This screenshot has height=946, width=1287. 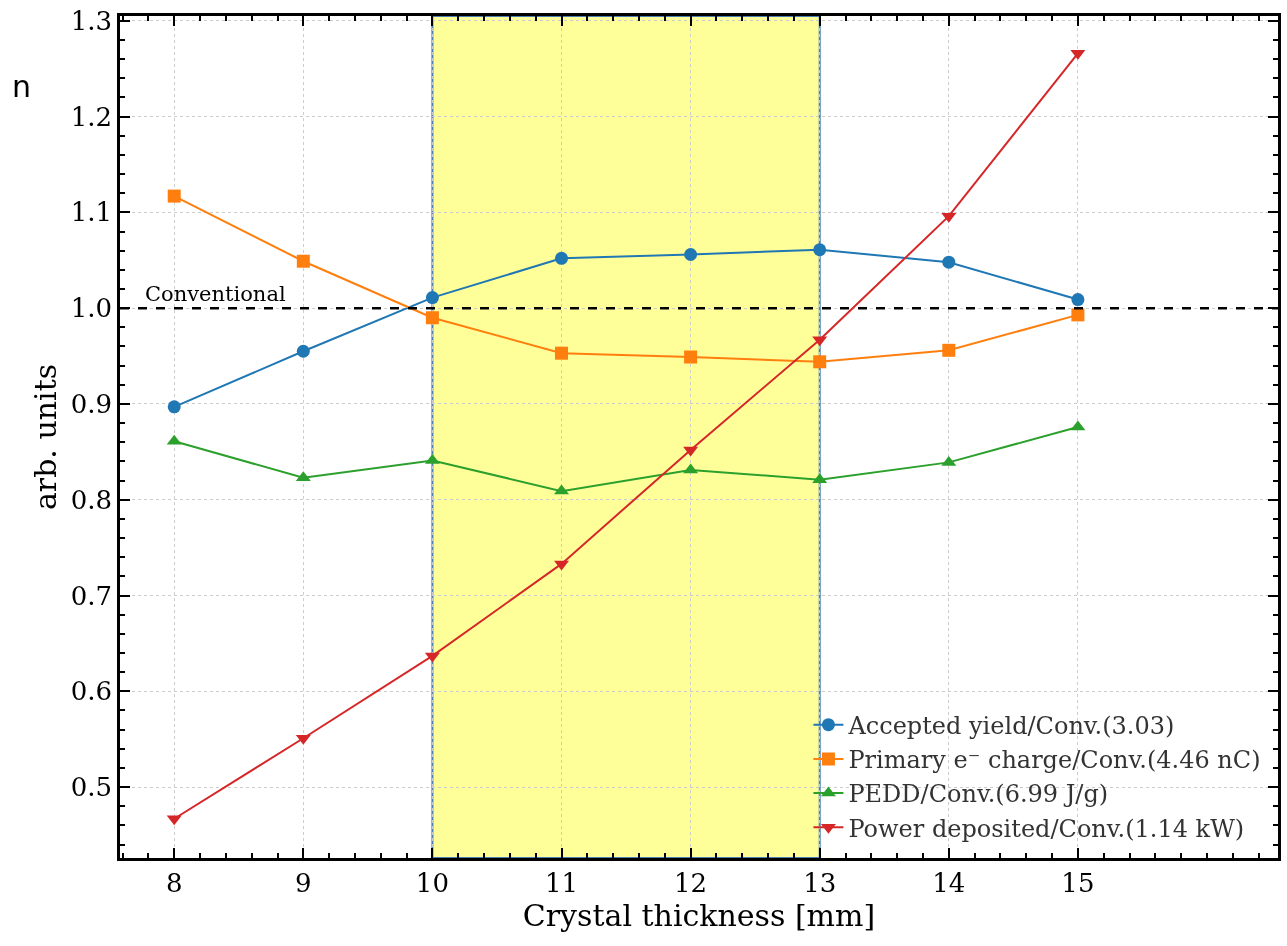 What do you see at coordinates (91, 116) in the screenshot?
I see `y-tick-label: 1.2` at bounding box center [91, 116].